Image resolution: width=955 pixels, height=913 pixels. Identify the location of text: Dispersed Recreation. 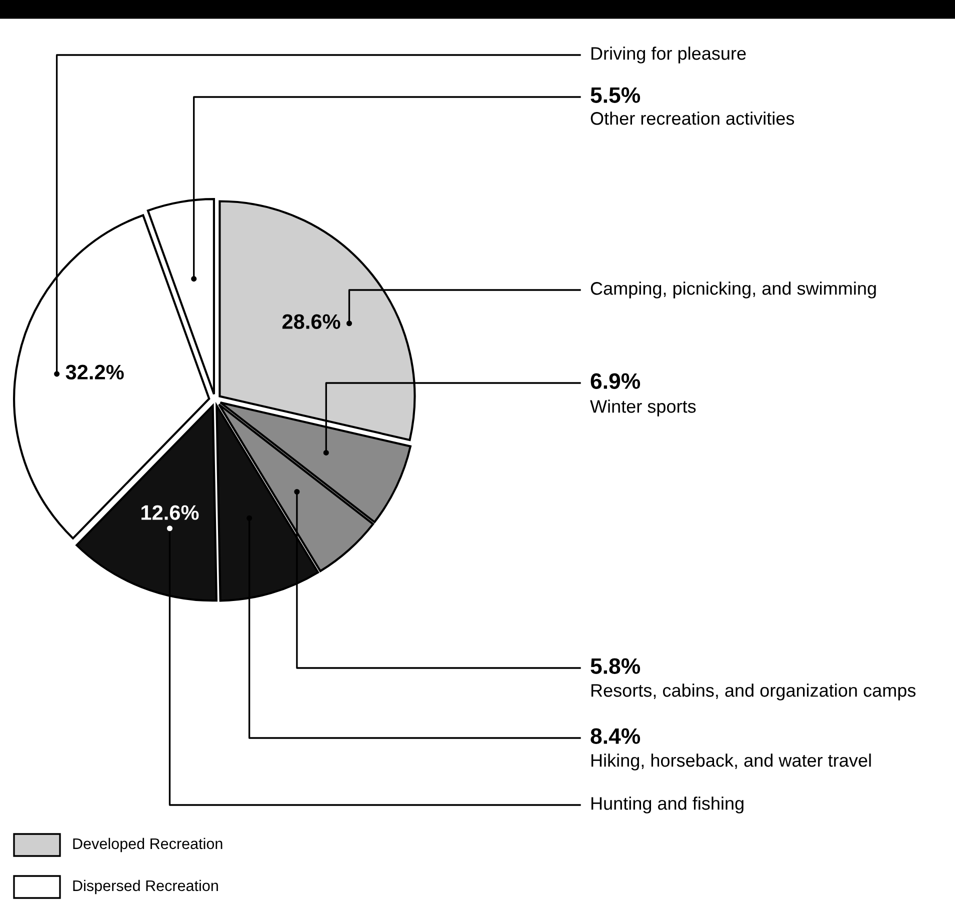
(145, 887).